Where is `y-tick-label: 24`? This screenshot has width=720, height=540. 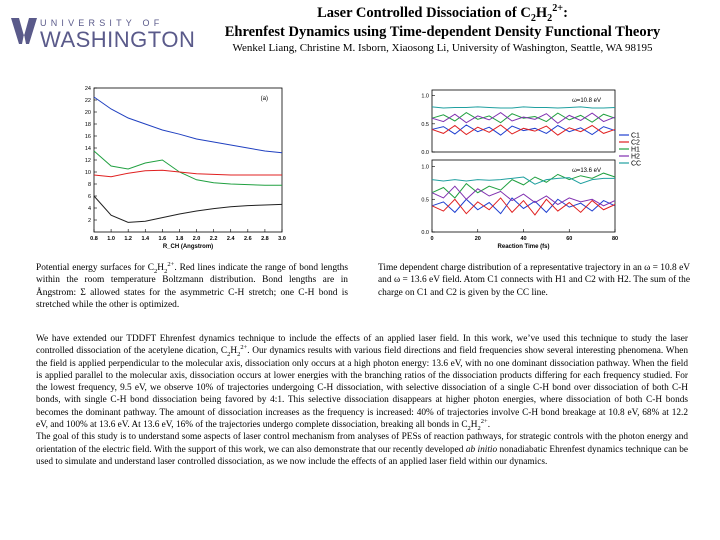
y-tick-label: 24 is located at coordinates (88, 89).